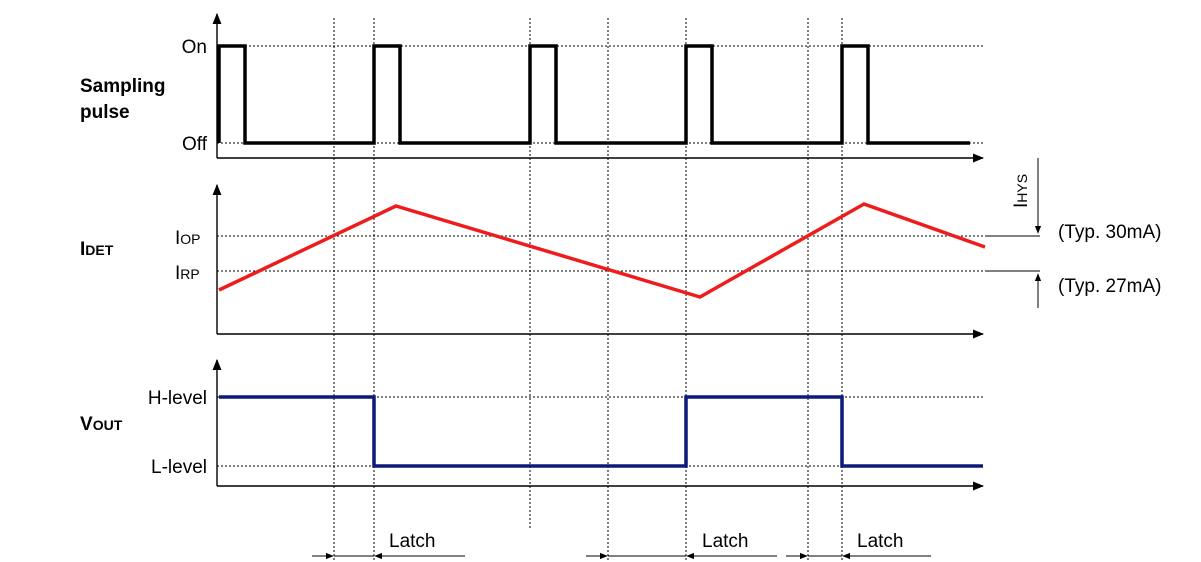  Describe the element at coordinates (187, 273) in the screenshot. I see `irp-label: IRP` at that location.